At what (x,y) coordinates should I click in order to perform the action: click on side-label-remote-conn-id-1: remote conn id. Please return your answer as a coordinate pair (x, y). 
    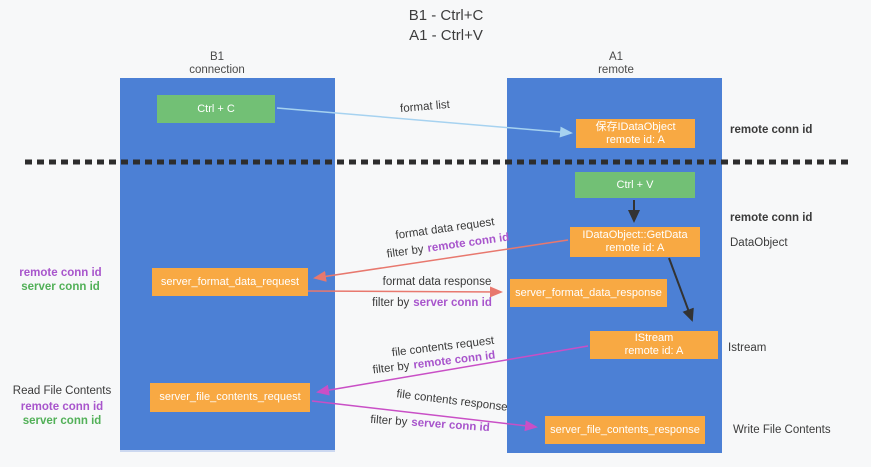
    Looking at the image, I should click on (771, 130).